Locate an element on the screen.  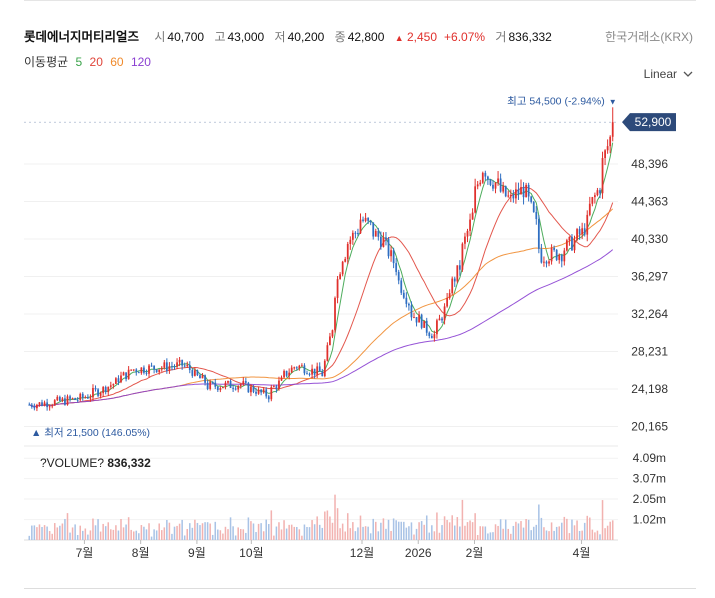
ma-legend-60: 60 is located at coordinates (117, 62).